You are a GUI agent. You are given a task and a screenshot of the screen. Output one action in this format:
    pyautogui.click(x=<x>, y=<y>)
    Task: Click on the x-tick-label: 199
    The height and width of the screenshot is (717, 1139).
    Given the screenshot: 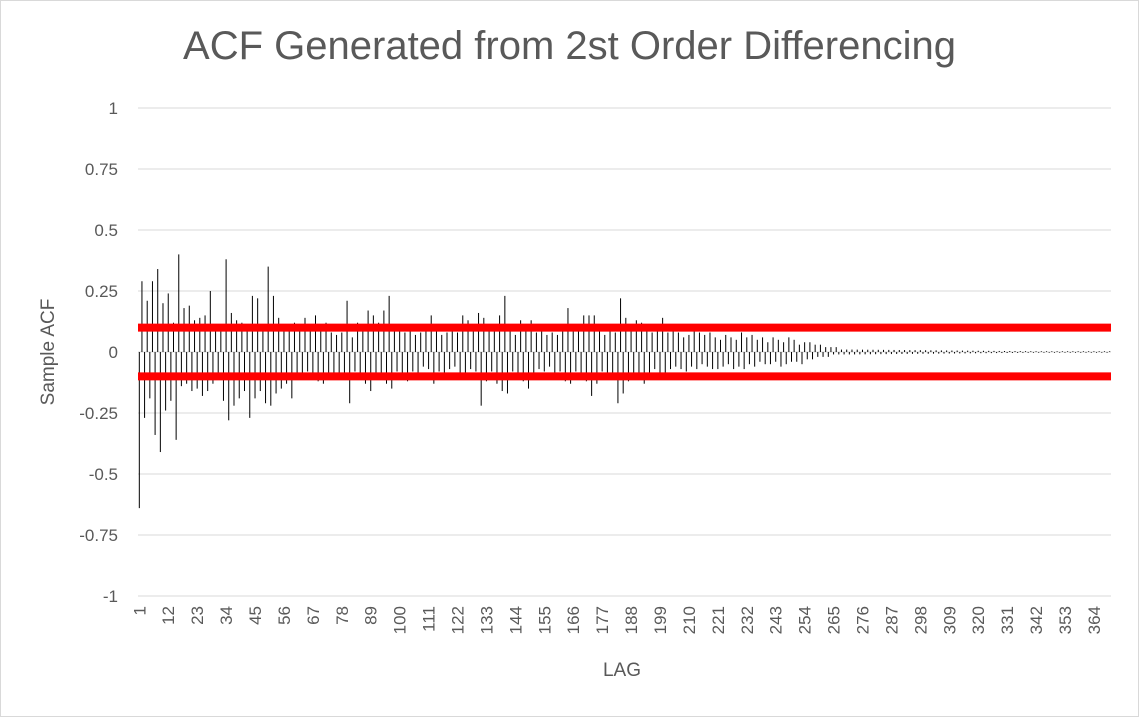 What is the action you would take?
    pyautogui.click(x=660, y=620)
    